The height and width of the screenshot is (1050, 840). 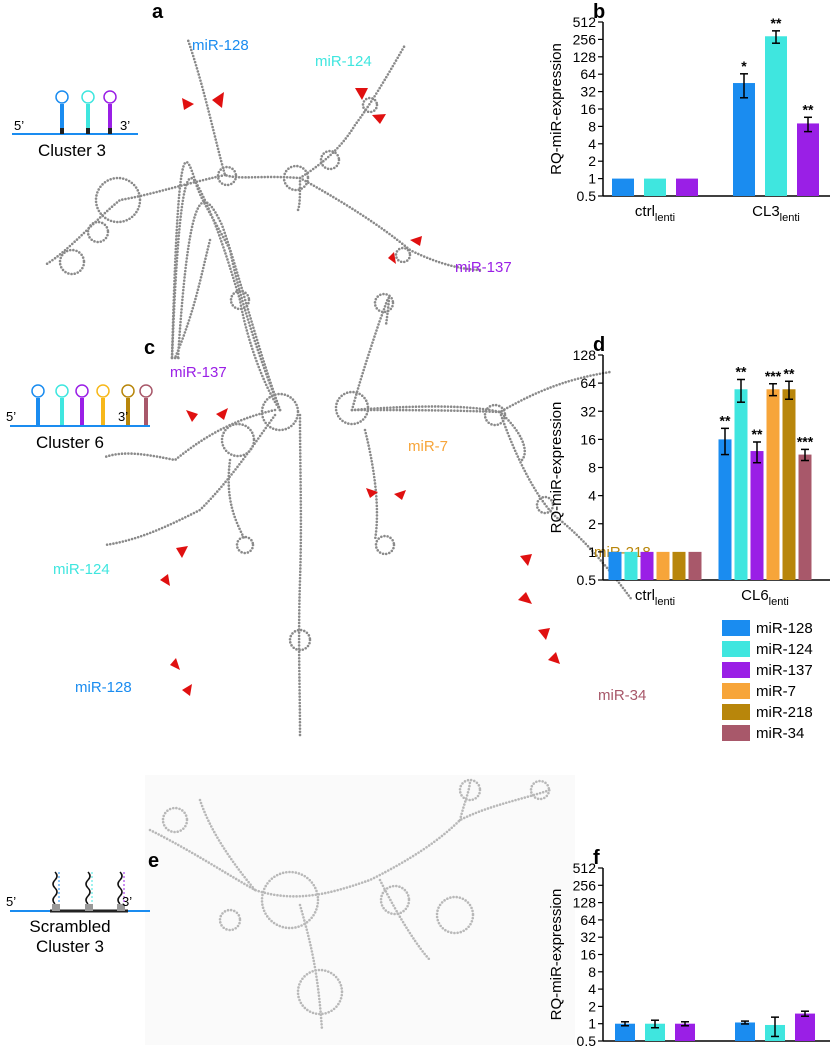 I want to click on structure-label: miR-128, so click(x=103, y=687).